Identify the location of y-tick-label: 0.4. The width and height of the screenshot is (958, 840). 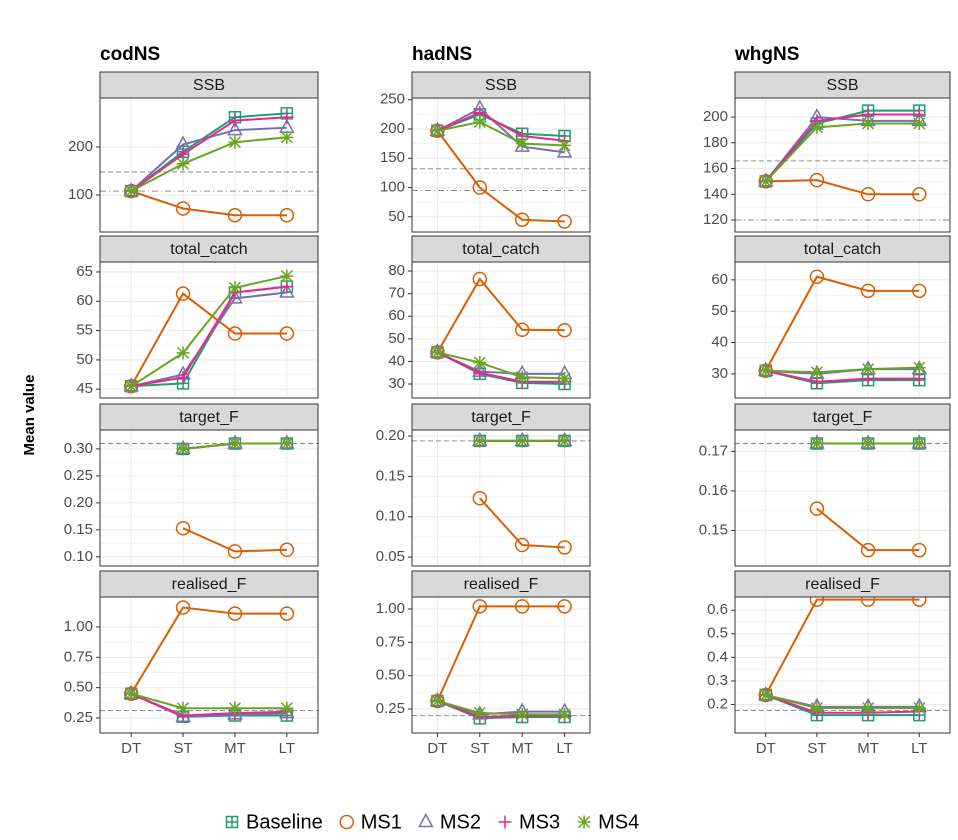
(717, 656).